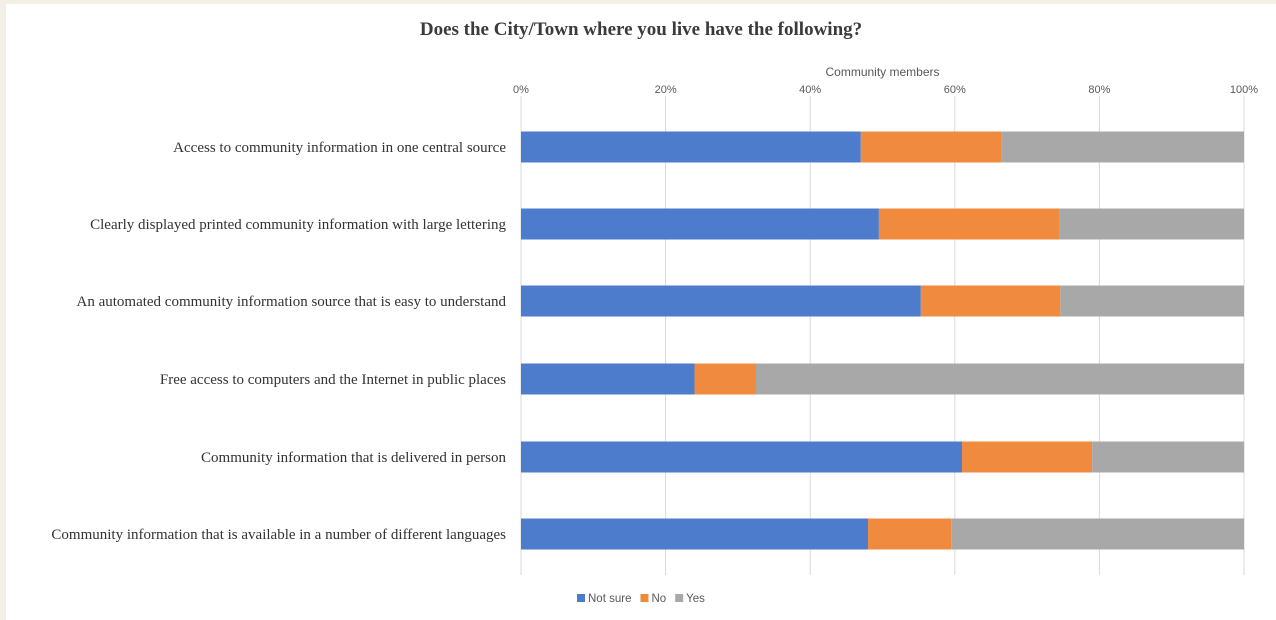 The image size is (1276, 620). I want to click on legend-label: Yes, so click(695, 599).